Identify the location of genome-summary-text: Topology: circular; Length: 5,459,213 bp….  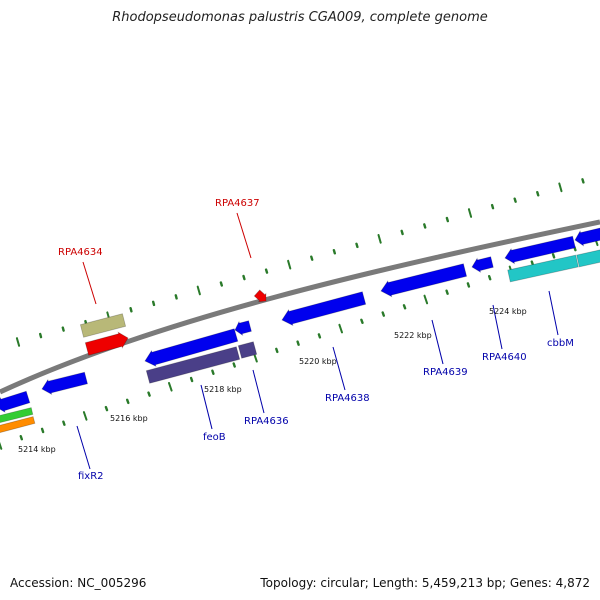
(425, 583).